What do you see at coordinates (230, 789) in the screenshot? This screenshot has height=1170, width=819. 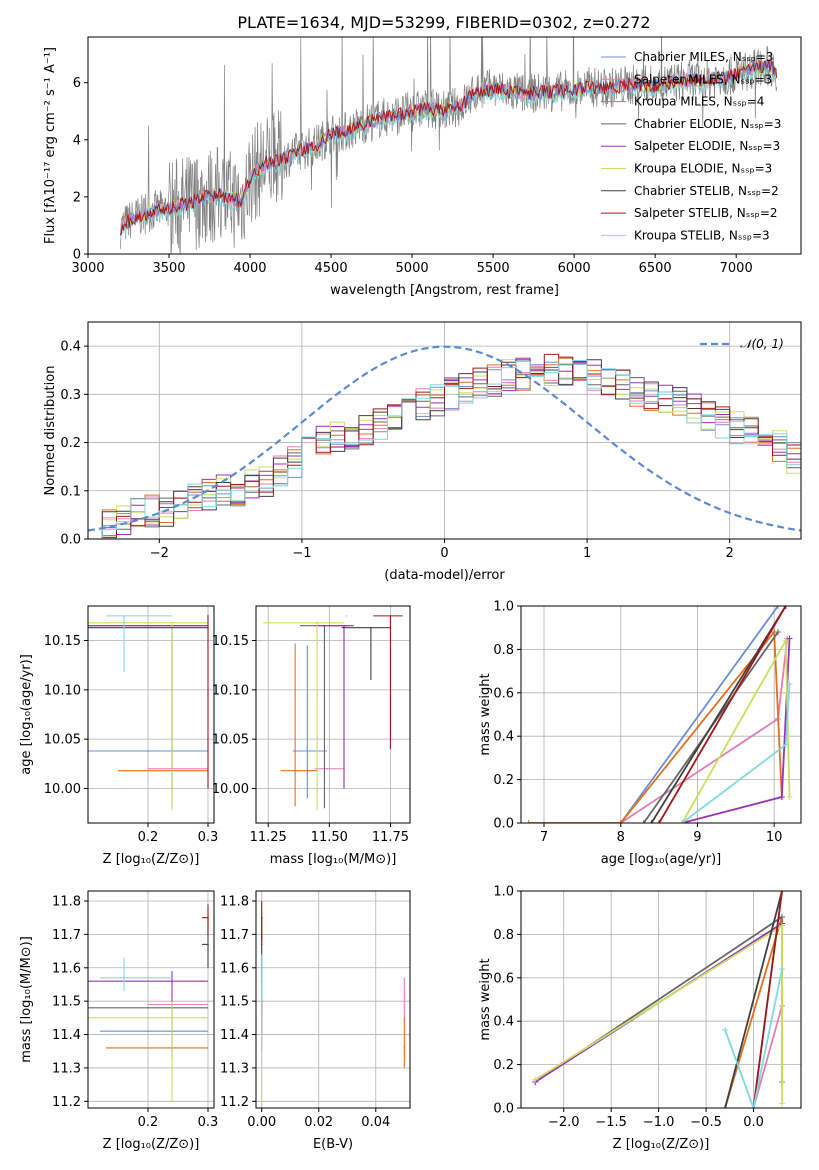 I see `y-tick-label: 10.00` at bounding box center [230, 789].